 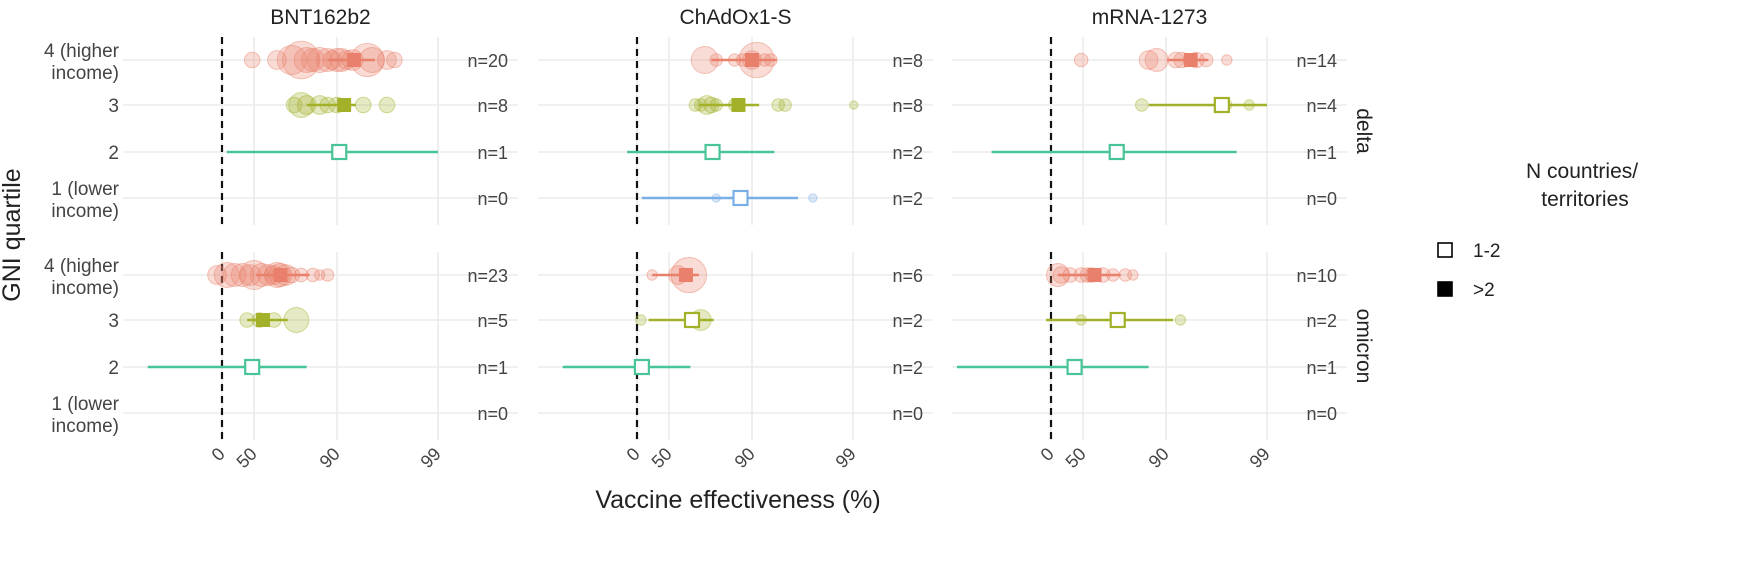 I want to click on n-count-label: n=6, so click(x=907, y=276).